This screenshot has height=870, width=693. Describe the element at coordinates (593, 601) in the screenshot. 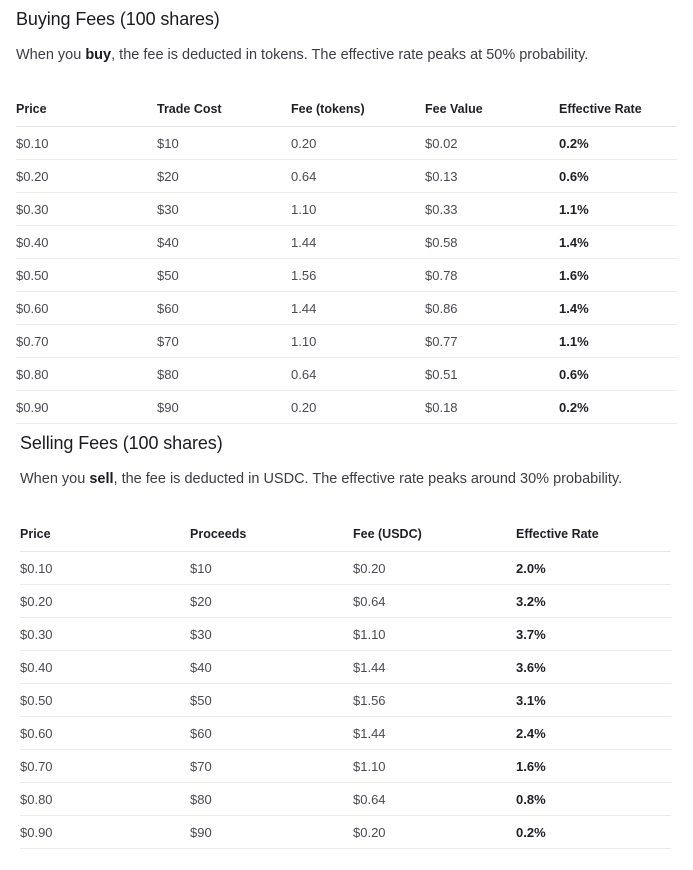

I see `effective-rate-cell: 3.2%` at that location.